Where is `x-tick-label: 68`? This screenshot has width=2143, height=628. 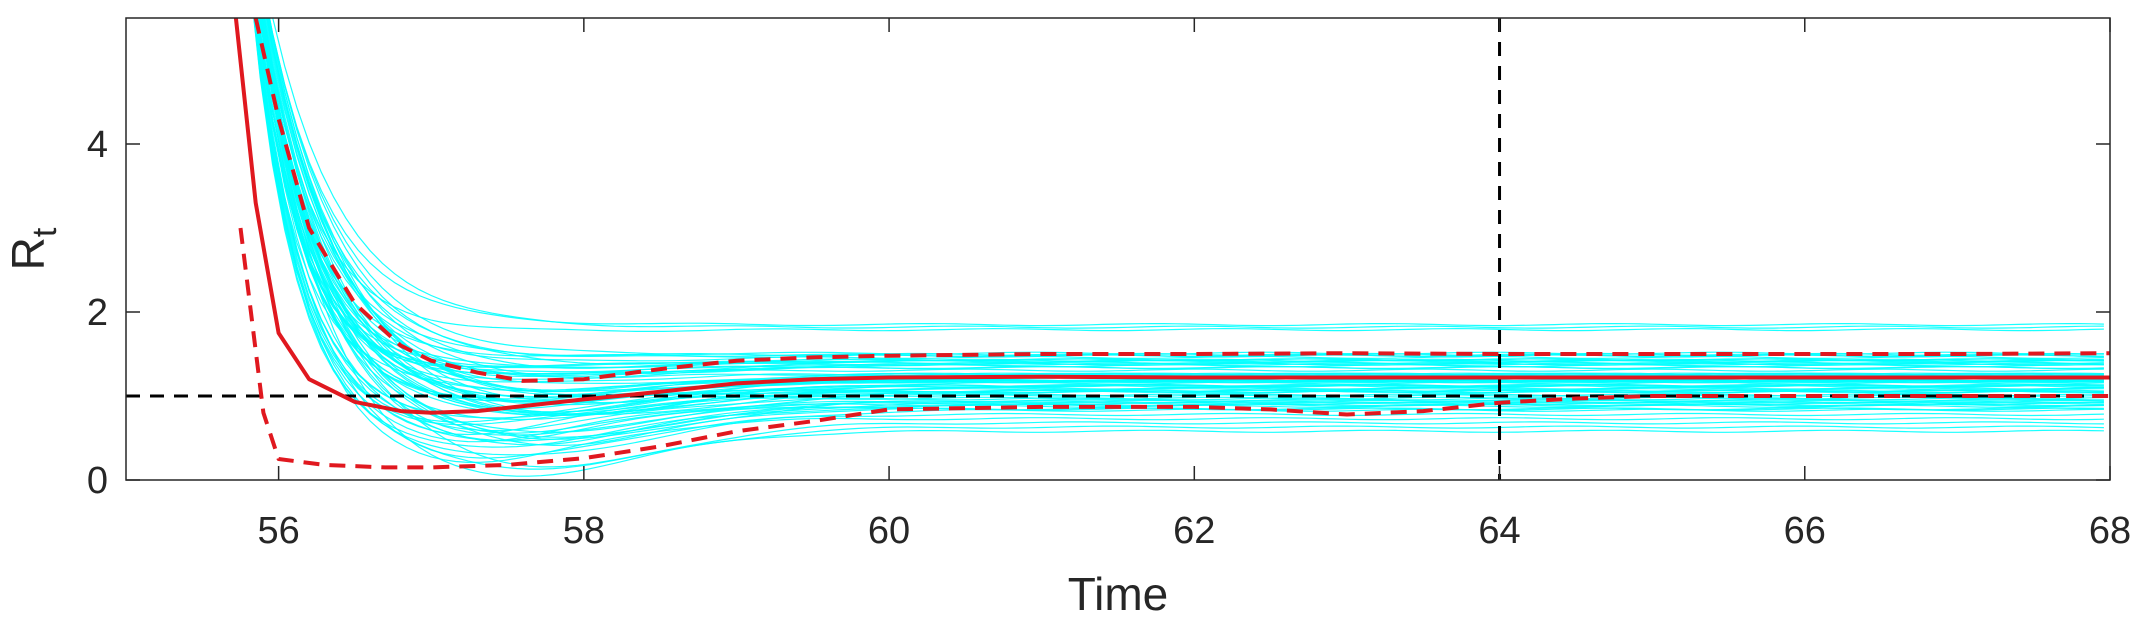 x-tick-label: 68 is located at coordinates (2110, 531).